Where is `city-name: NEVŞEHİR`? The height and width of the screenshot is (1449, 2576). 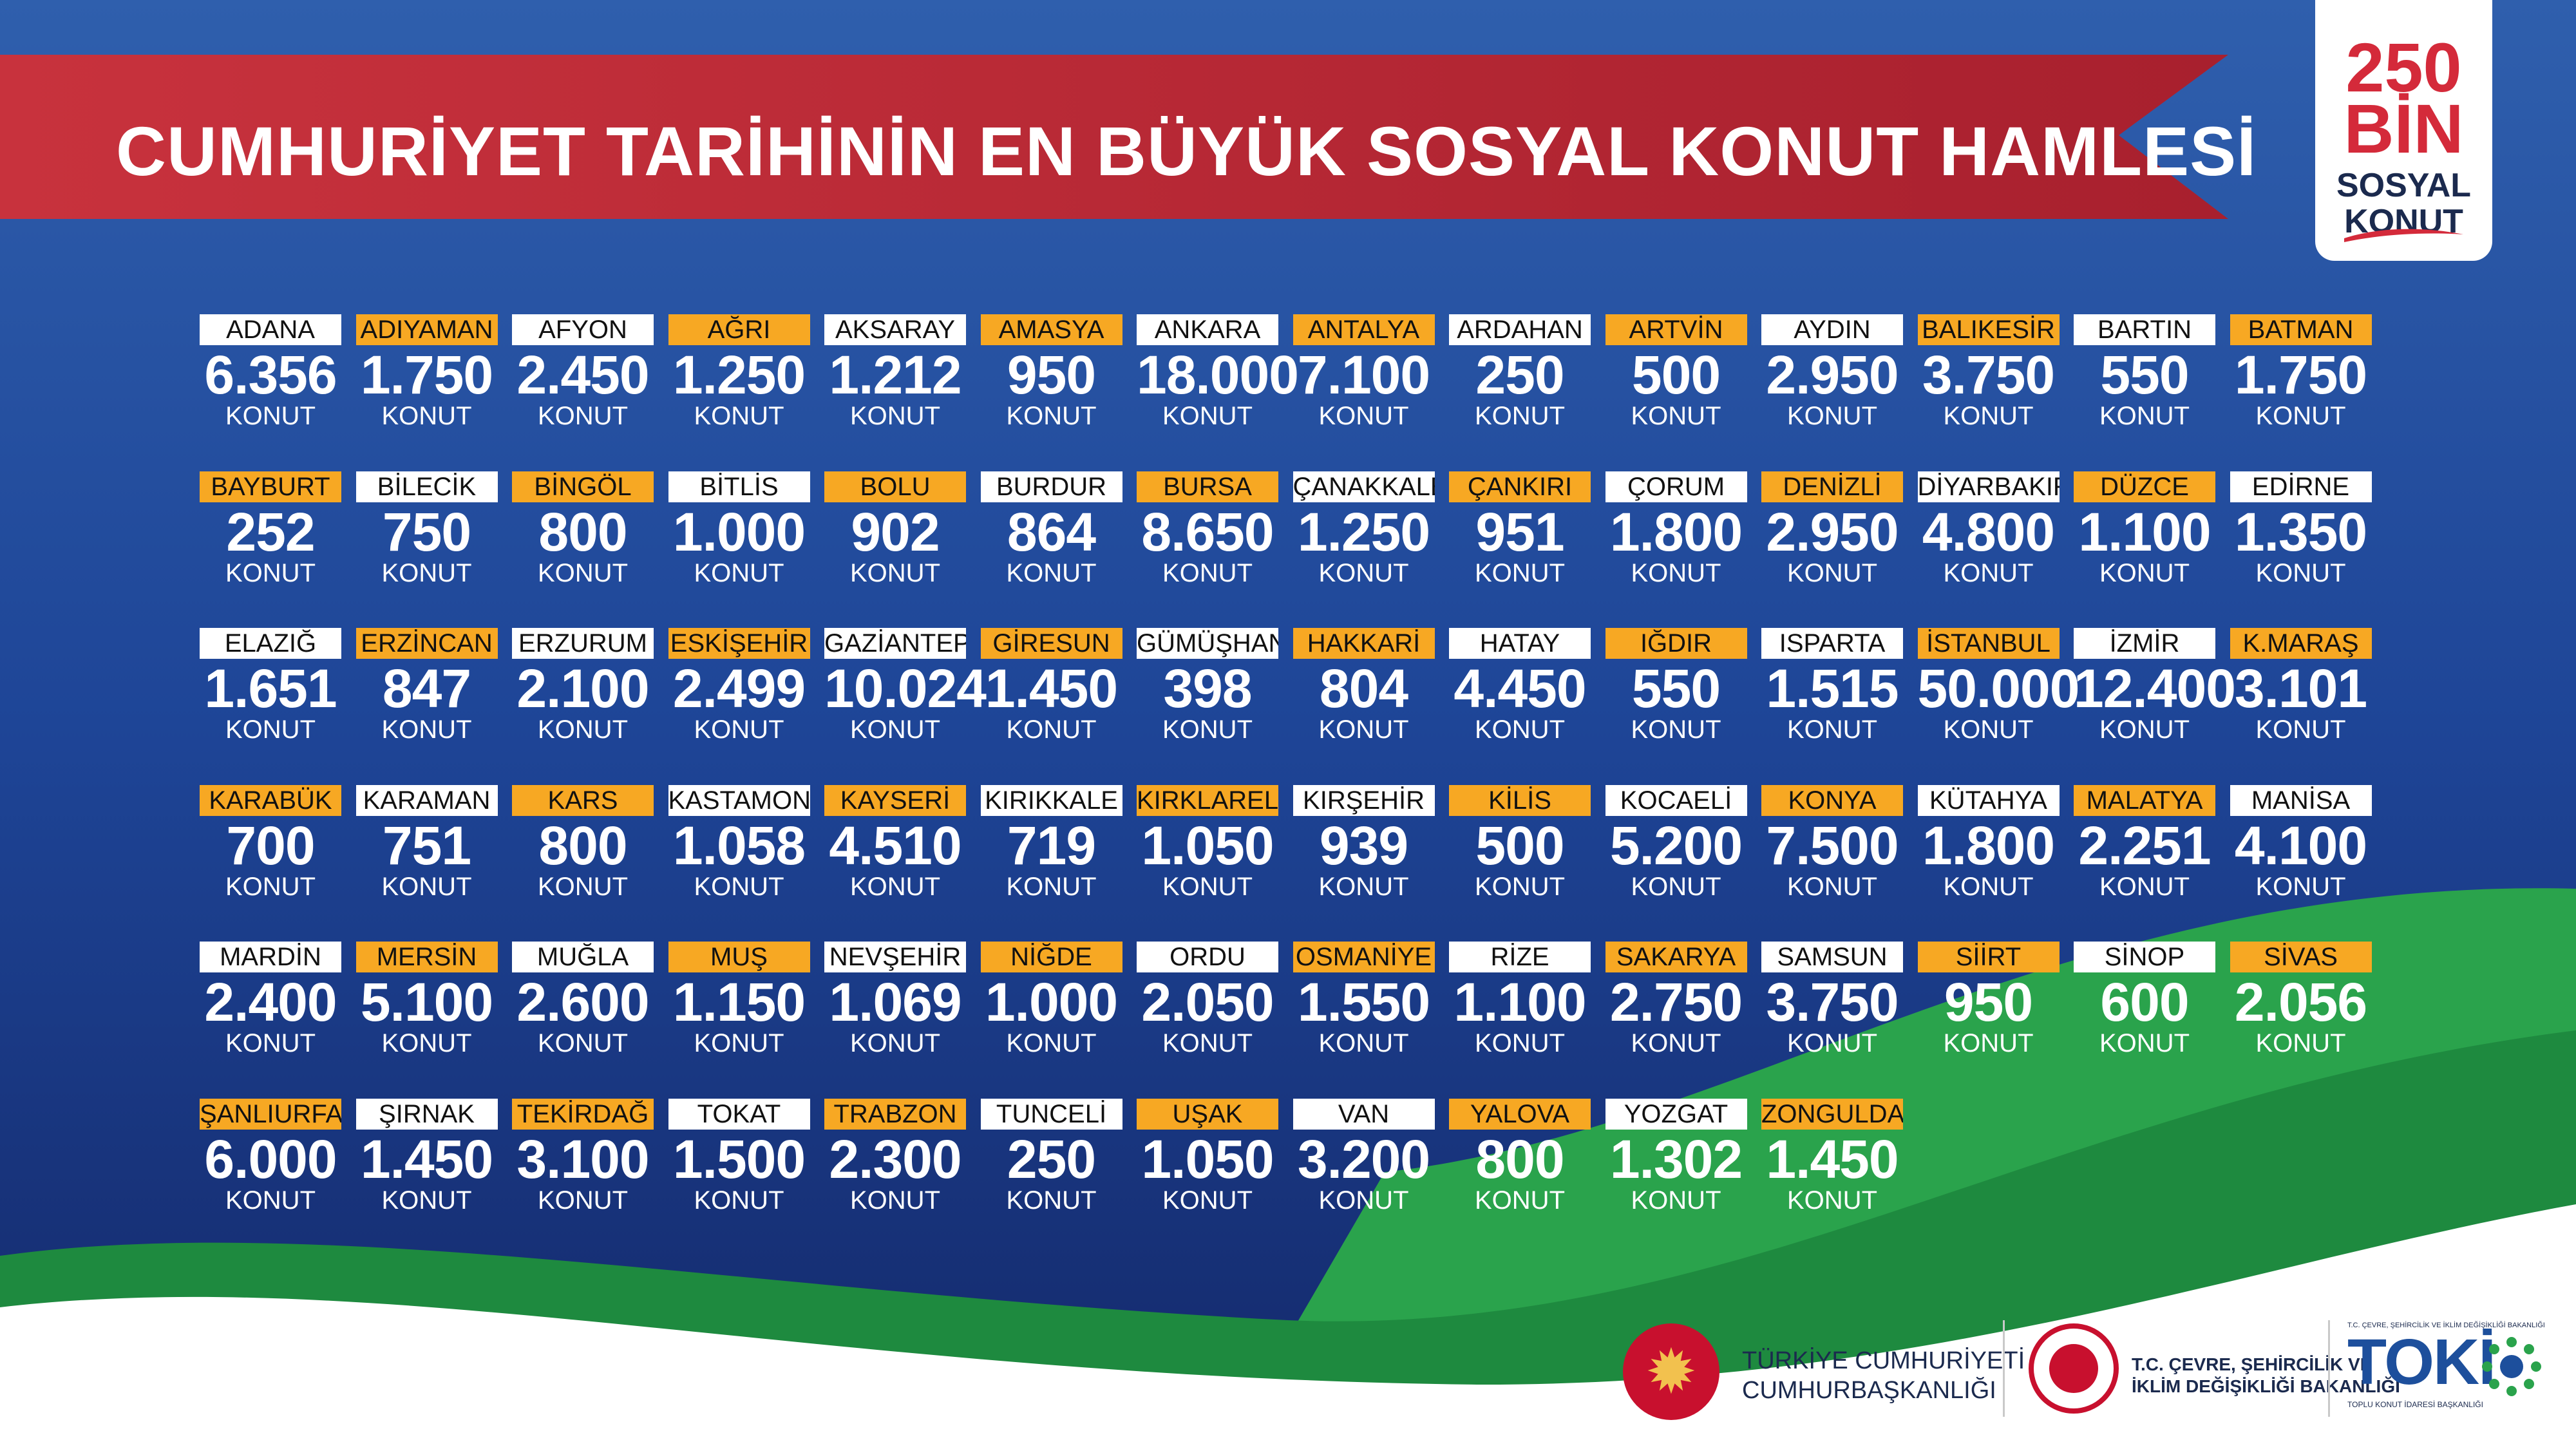 city-name: NEVŞEHİR is located at coordinates (895, 957).